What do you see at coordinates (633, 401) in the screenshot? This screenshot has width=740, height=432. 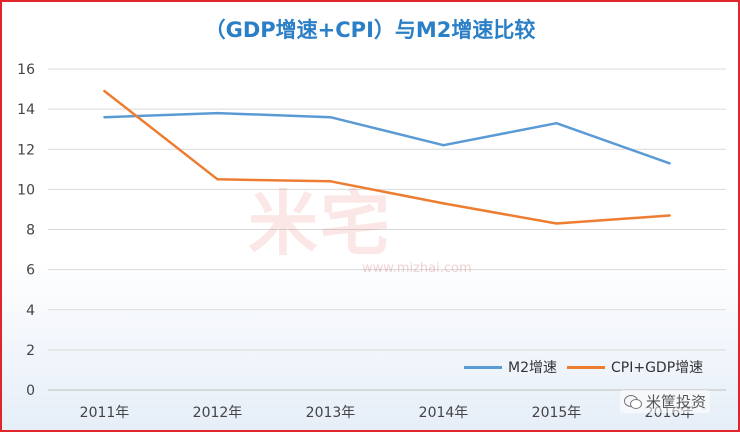 I see `wechat-icon` at bounding box center [633, 401].